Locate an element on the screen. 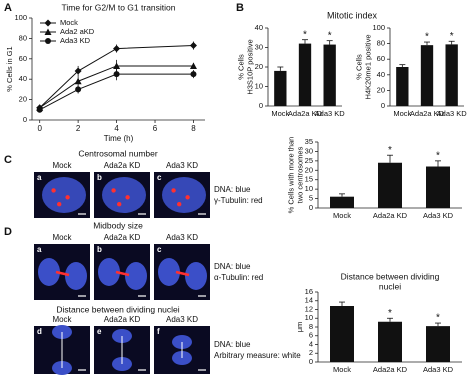 The image size is (474, 384). y-axis-label: μm is located at coordinates (299, 327).